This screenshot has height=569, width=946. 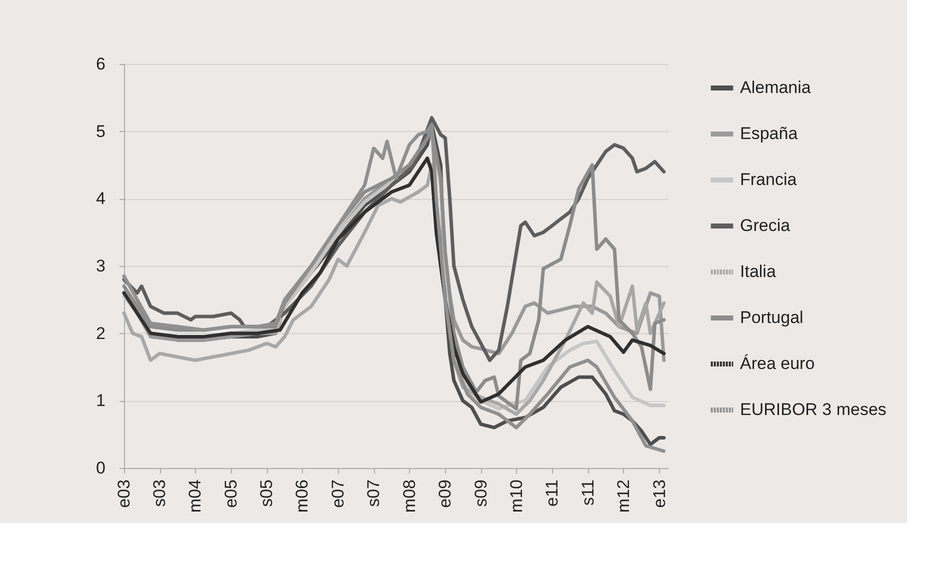 What do you see at coordinates (101, 64) in the screenshot?
I see `y-tick-label: 6` at bounding box center [101, 64].